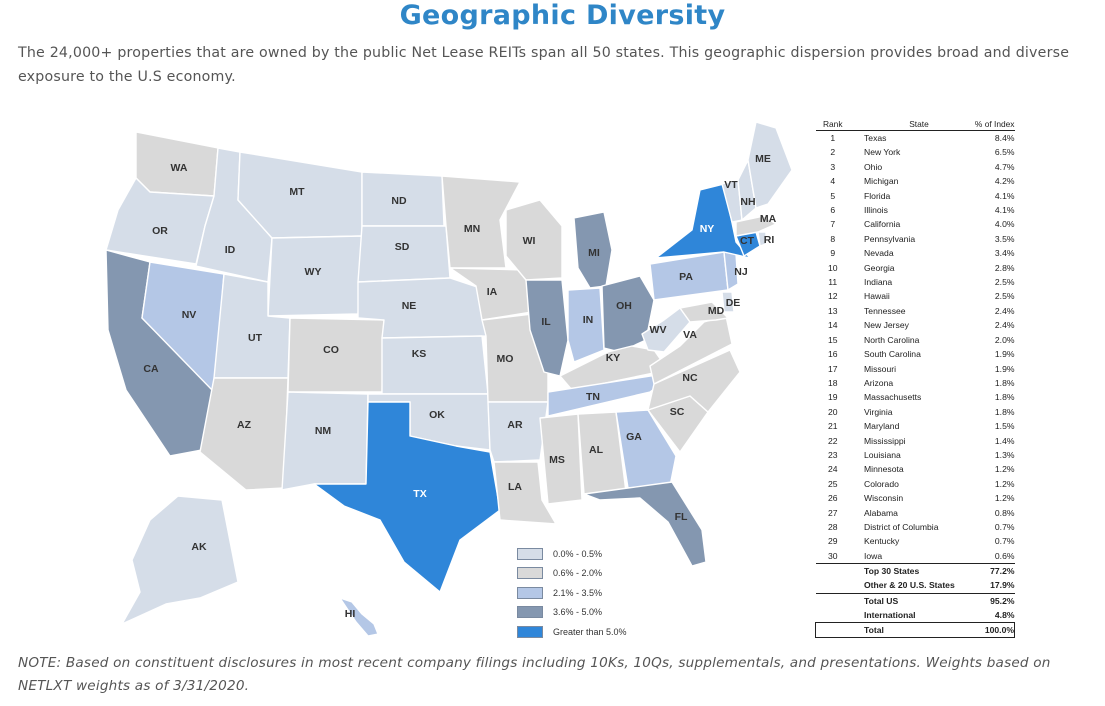 This screenshot has width=1105, height=706. Describe the element at coordinates (832, 397) in the screenshot. I see `rank-cell: 19` at that location.